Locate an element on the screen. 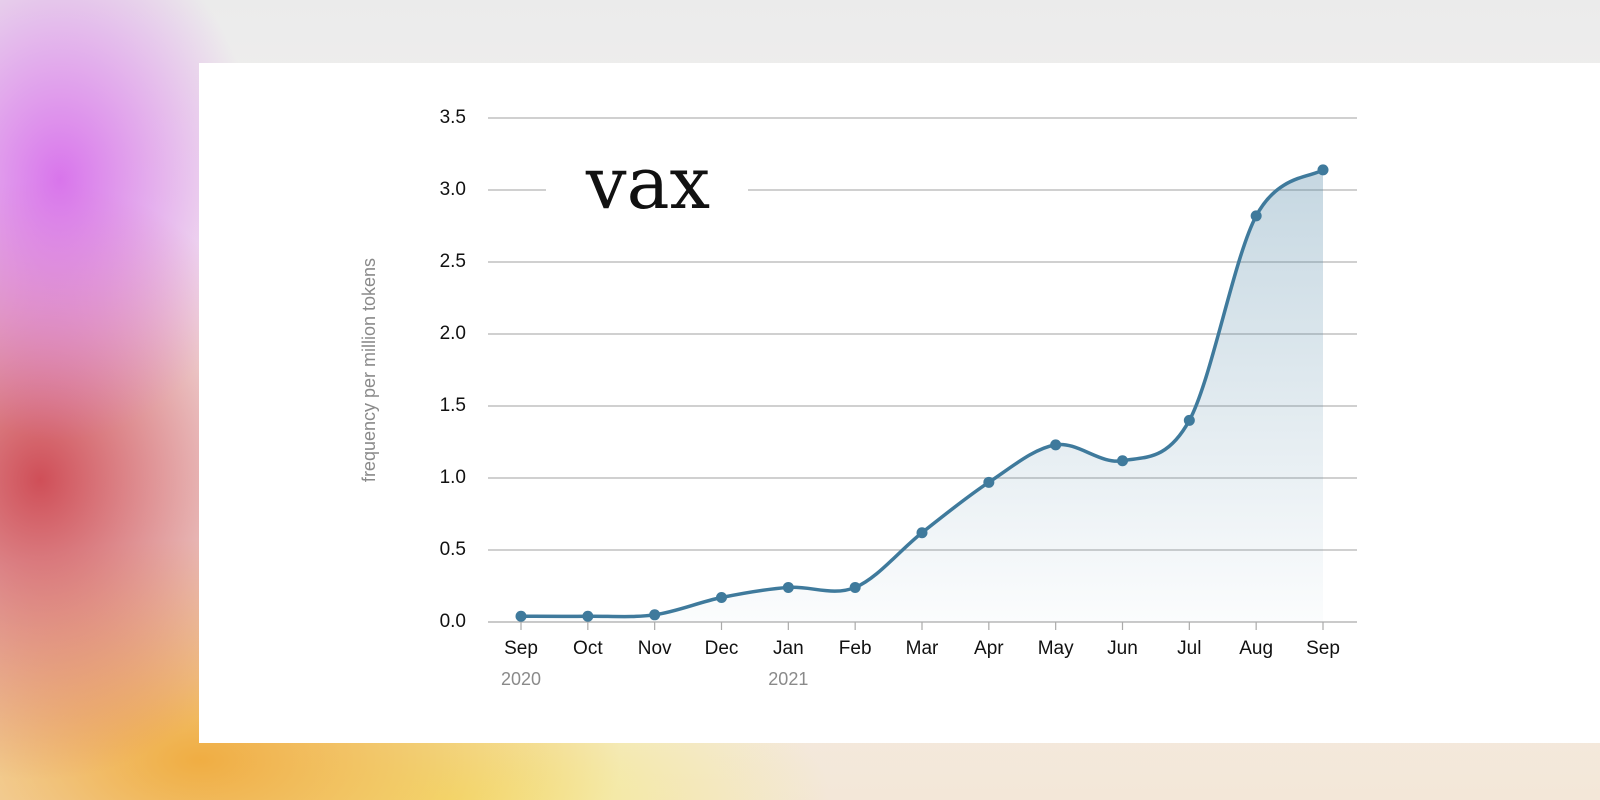  y-tick-label: 1.0 is located at coordinates (453, 477).